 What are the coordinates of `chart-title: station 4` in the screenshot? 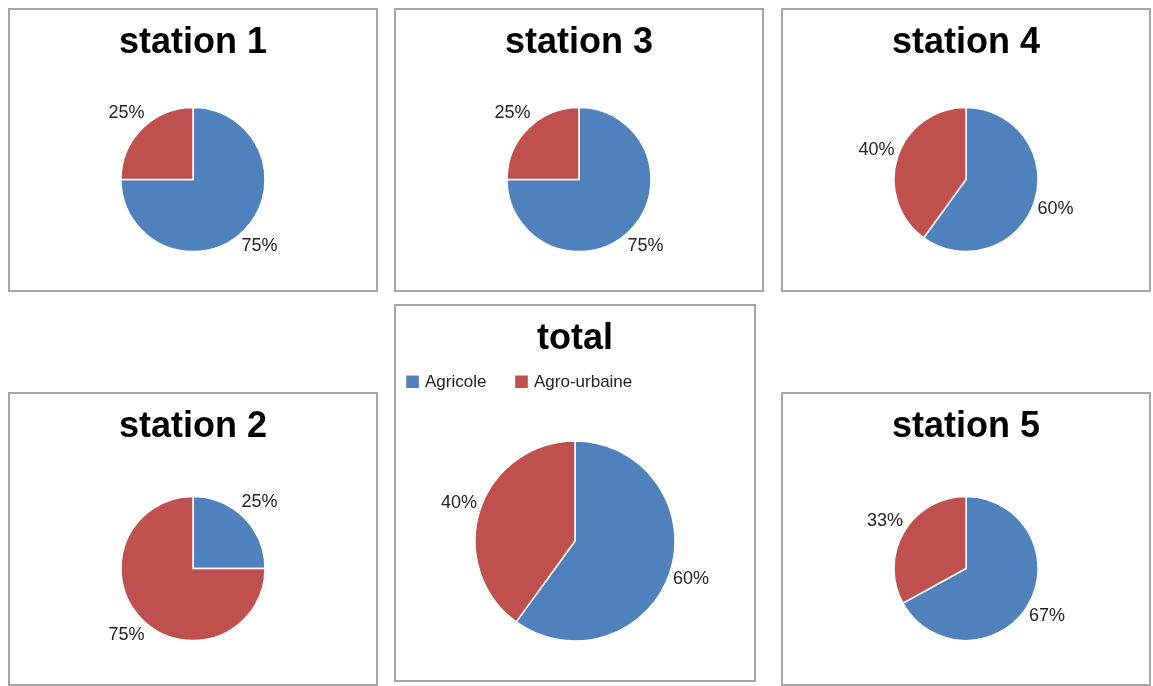 It's located at (966, 40).